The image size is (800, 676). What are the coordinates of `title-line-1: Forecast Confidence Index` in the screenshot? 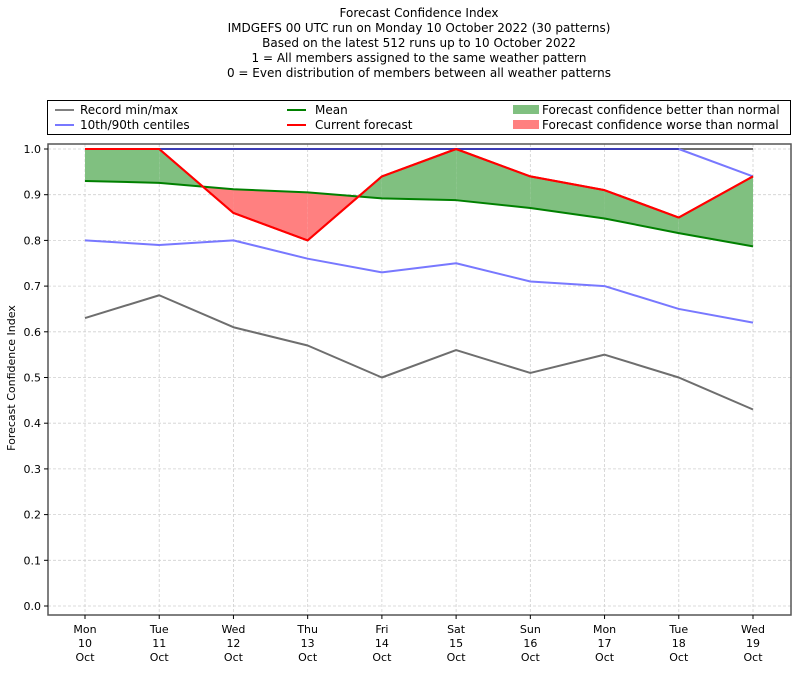 It's located at (419, 13).